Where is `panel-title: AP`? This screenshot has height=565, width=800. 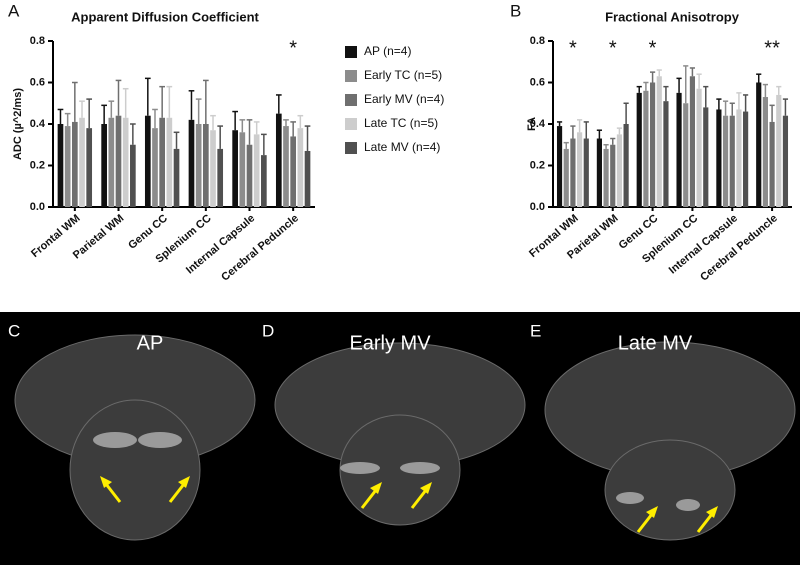 panel-title: AP is located at coordinates (150, 343).